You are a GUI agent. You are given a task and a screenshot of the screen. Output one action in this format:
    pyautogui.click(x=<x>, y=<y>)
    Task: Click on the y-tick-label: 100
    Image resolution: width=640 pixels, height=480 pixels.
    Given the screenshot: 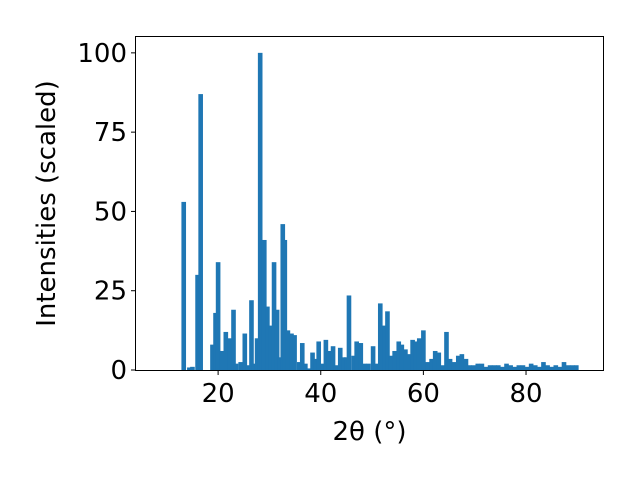 What is the action you would take?
    pyautogui.click(x=102, y=54)
    